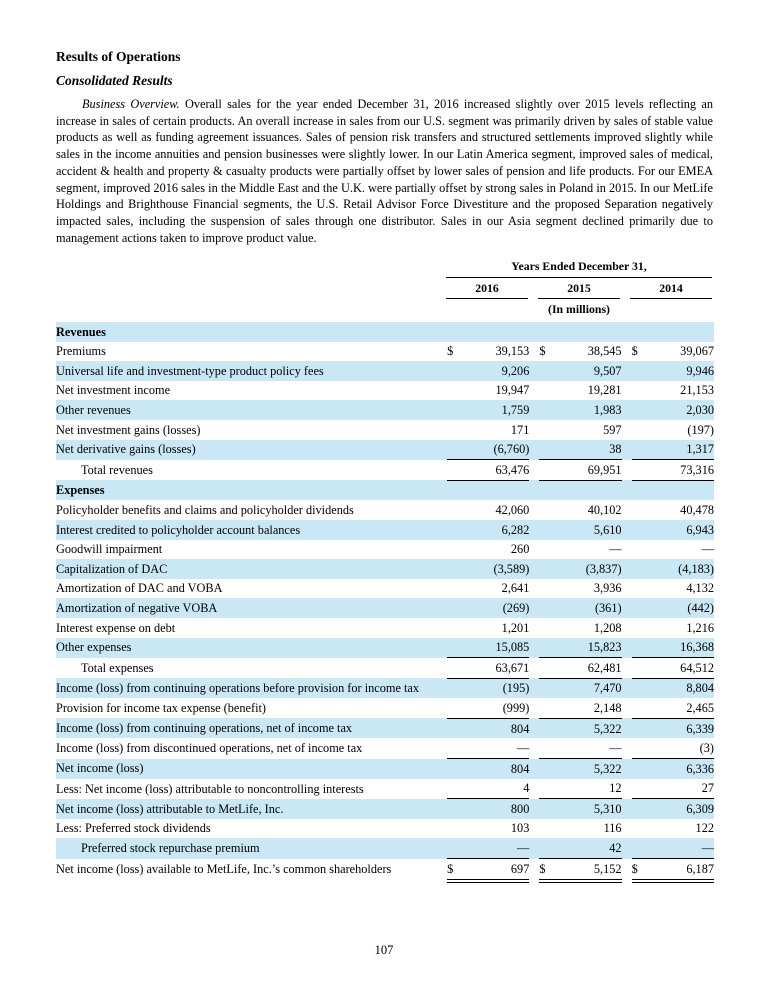  I want to click on cell-value: 12, so click(588, 789).